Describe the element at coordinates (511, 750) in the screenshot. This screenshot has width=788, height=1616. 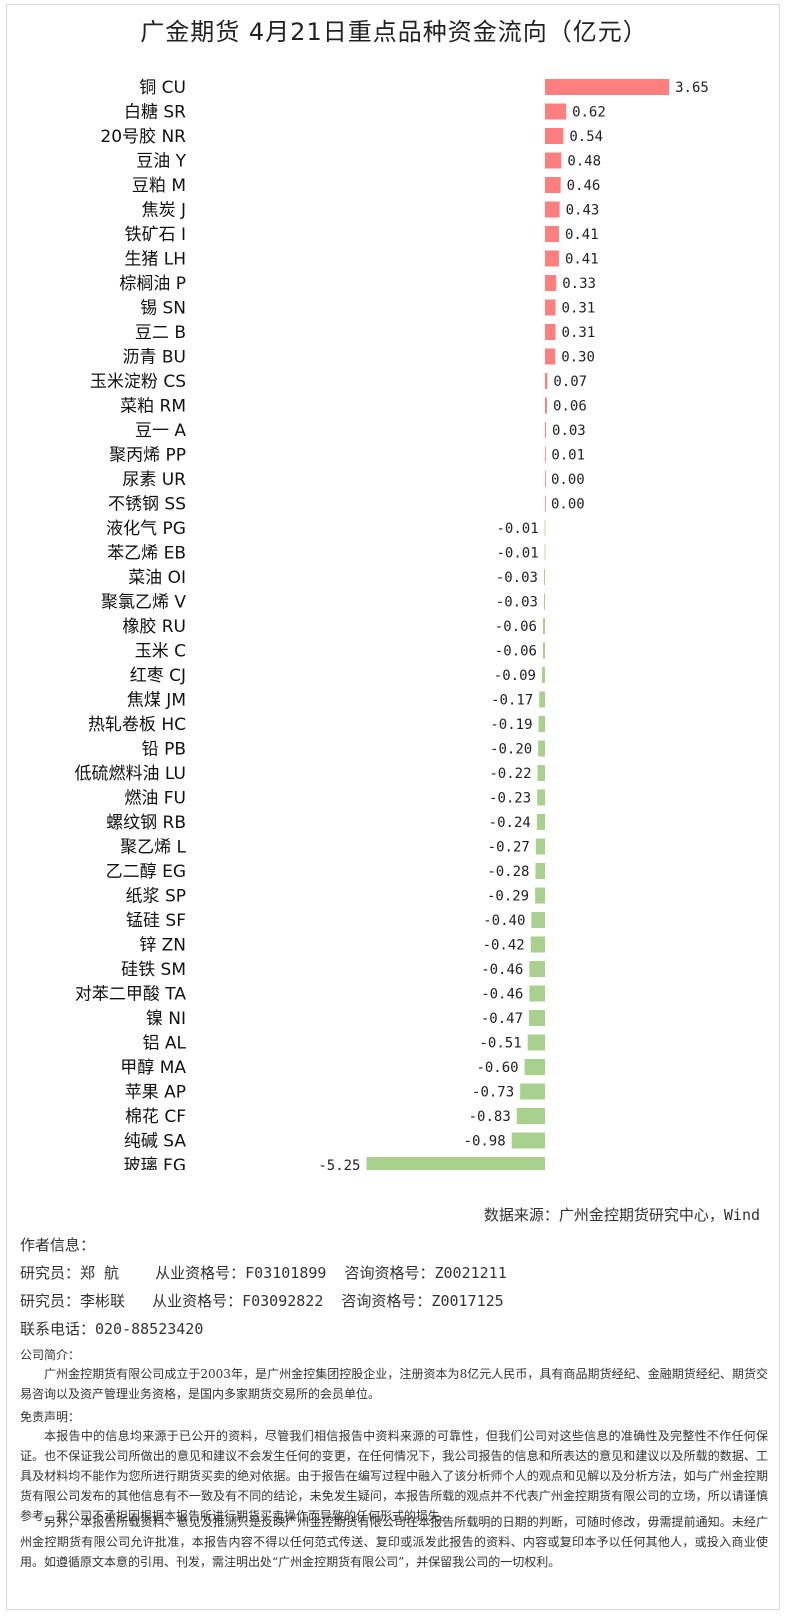
I see `value-label: -0.20` at that location.